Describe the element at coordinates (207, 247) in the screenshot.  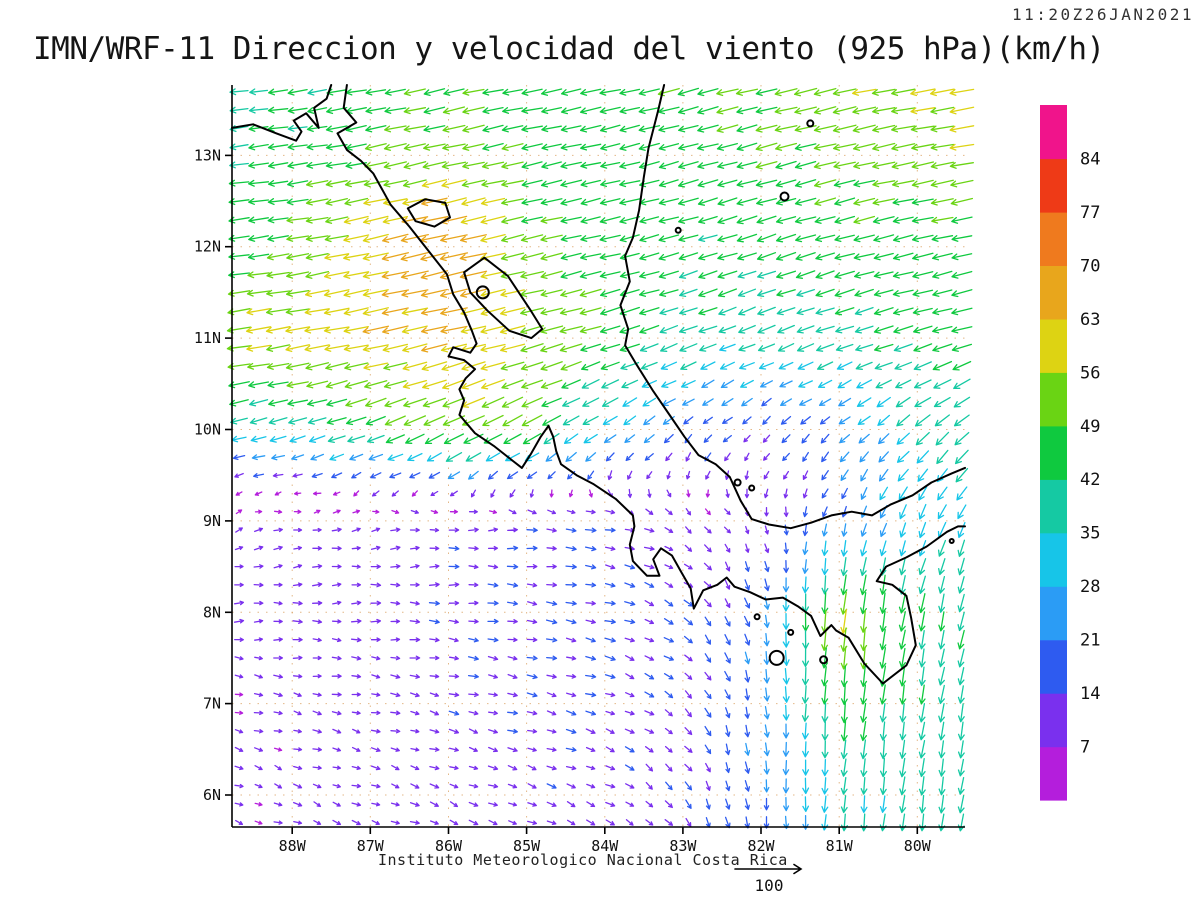
I see `svg-text: 12N` at that location.